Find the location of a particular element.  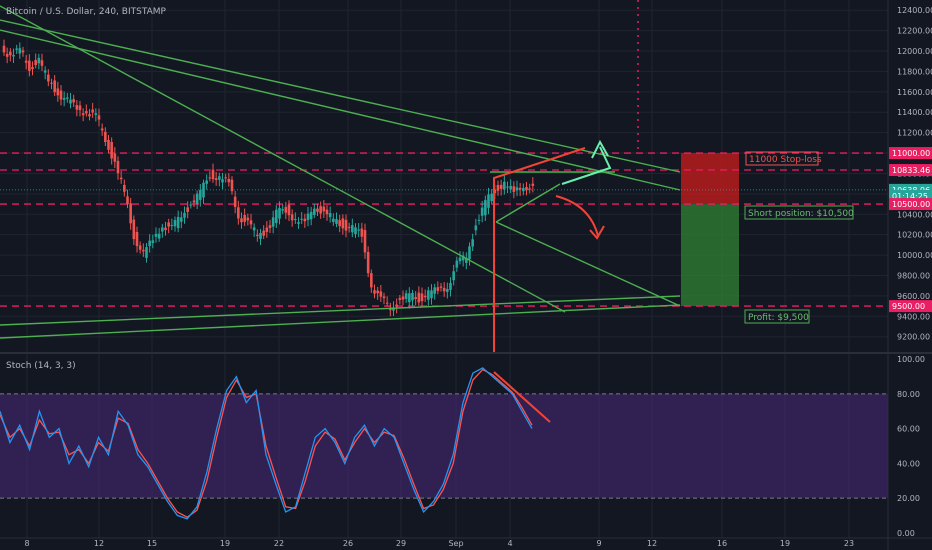

bull-arrow-head is located at coordinates (600, 149).